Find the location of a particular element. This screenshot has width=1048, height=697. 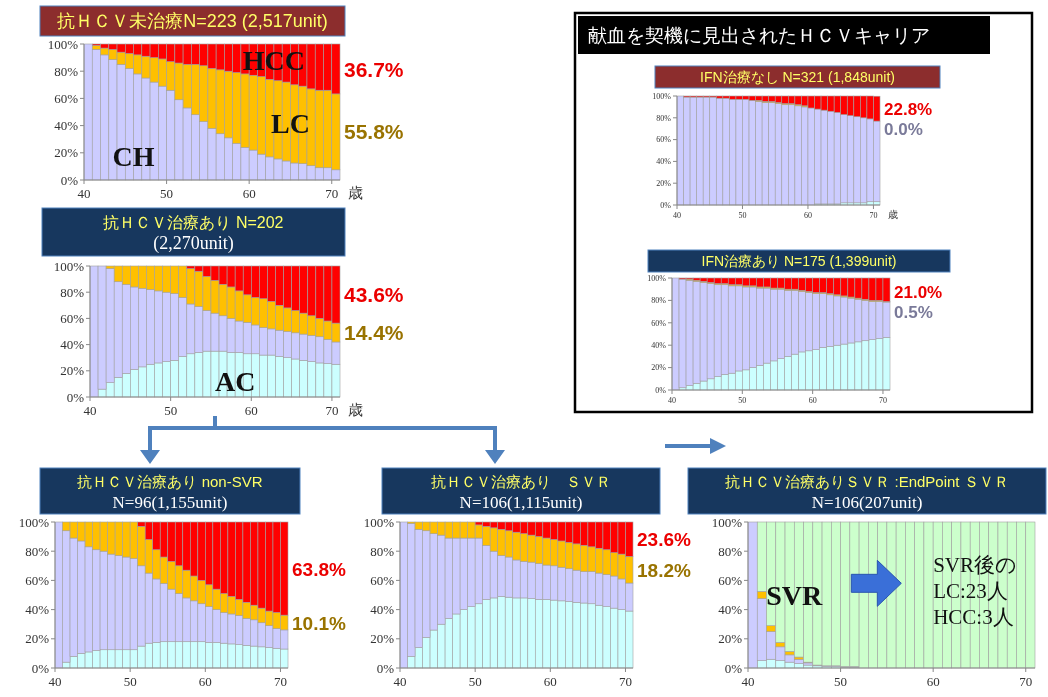

annotation: 22.8% is located at coordinates (908, 110).